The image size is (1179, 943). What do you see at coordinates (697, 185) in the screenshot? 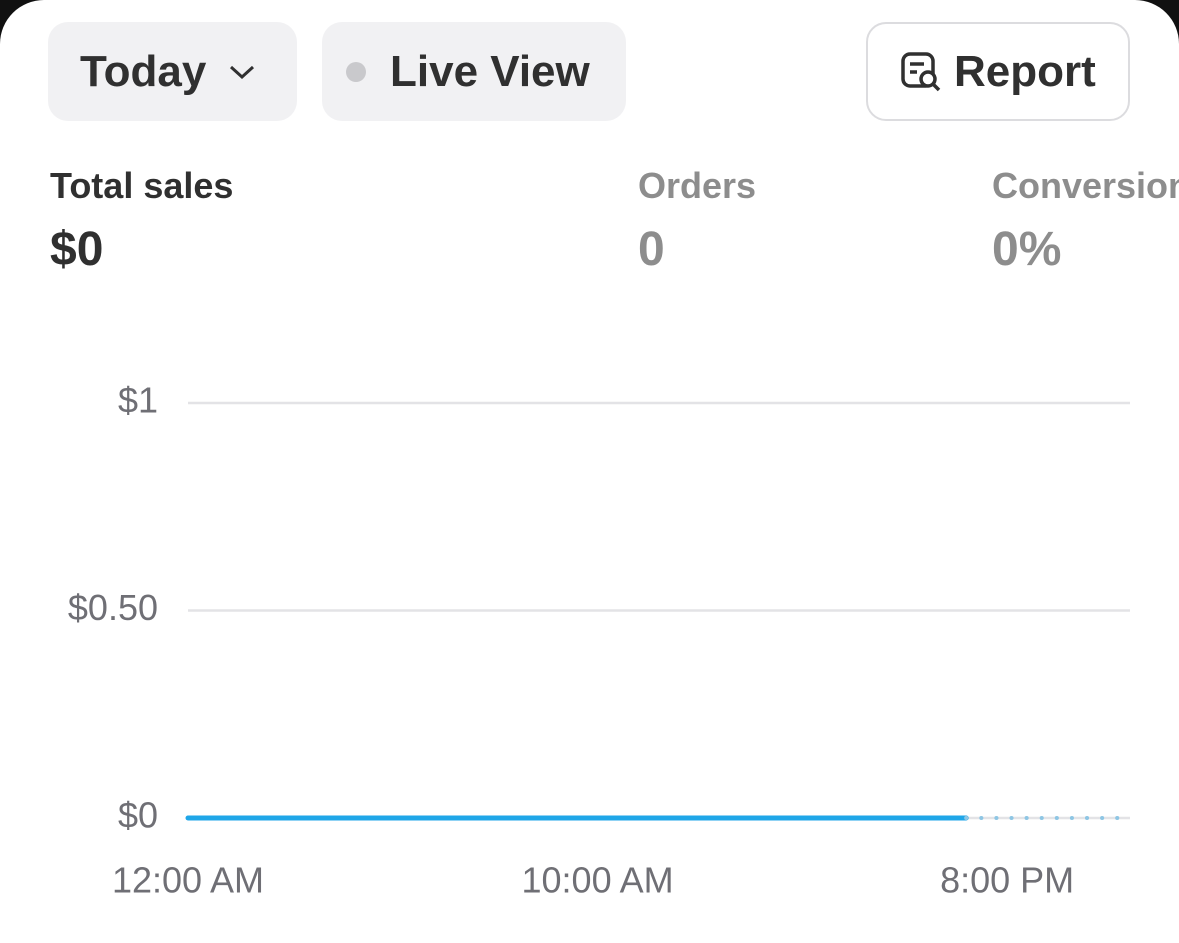
I see `metric-label: Orders` at bounding box center [697, 185].